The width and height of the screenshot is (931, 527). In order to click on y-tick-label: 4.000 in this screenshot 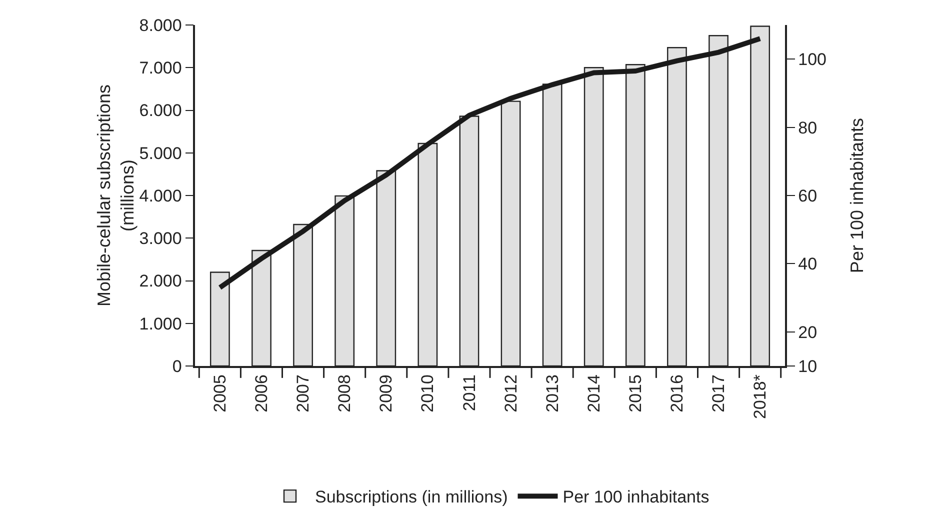, I will do `click(160, 196)`.